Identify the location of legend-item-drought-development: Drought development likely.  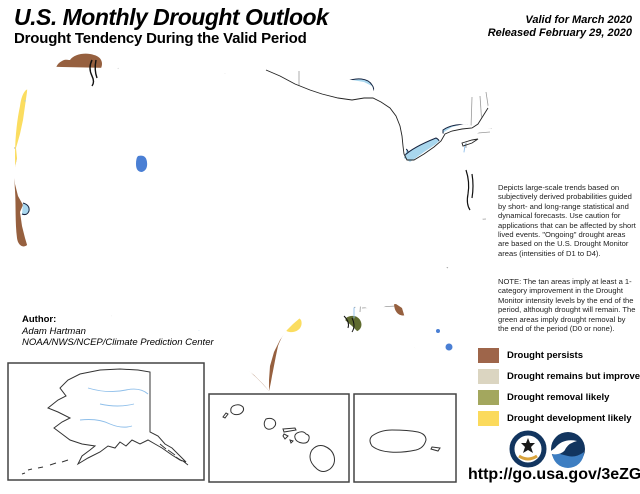
(559, 418).